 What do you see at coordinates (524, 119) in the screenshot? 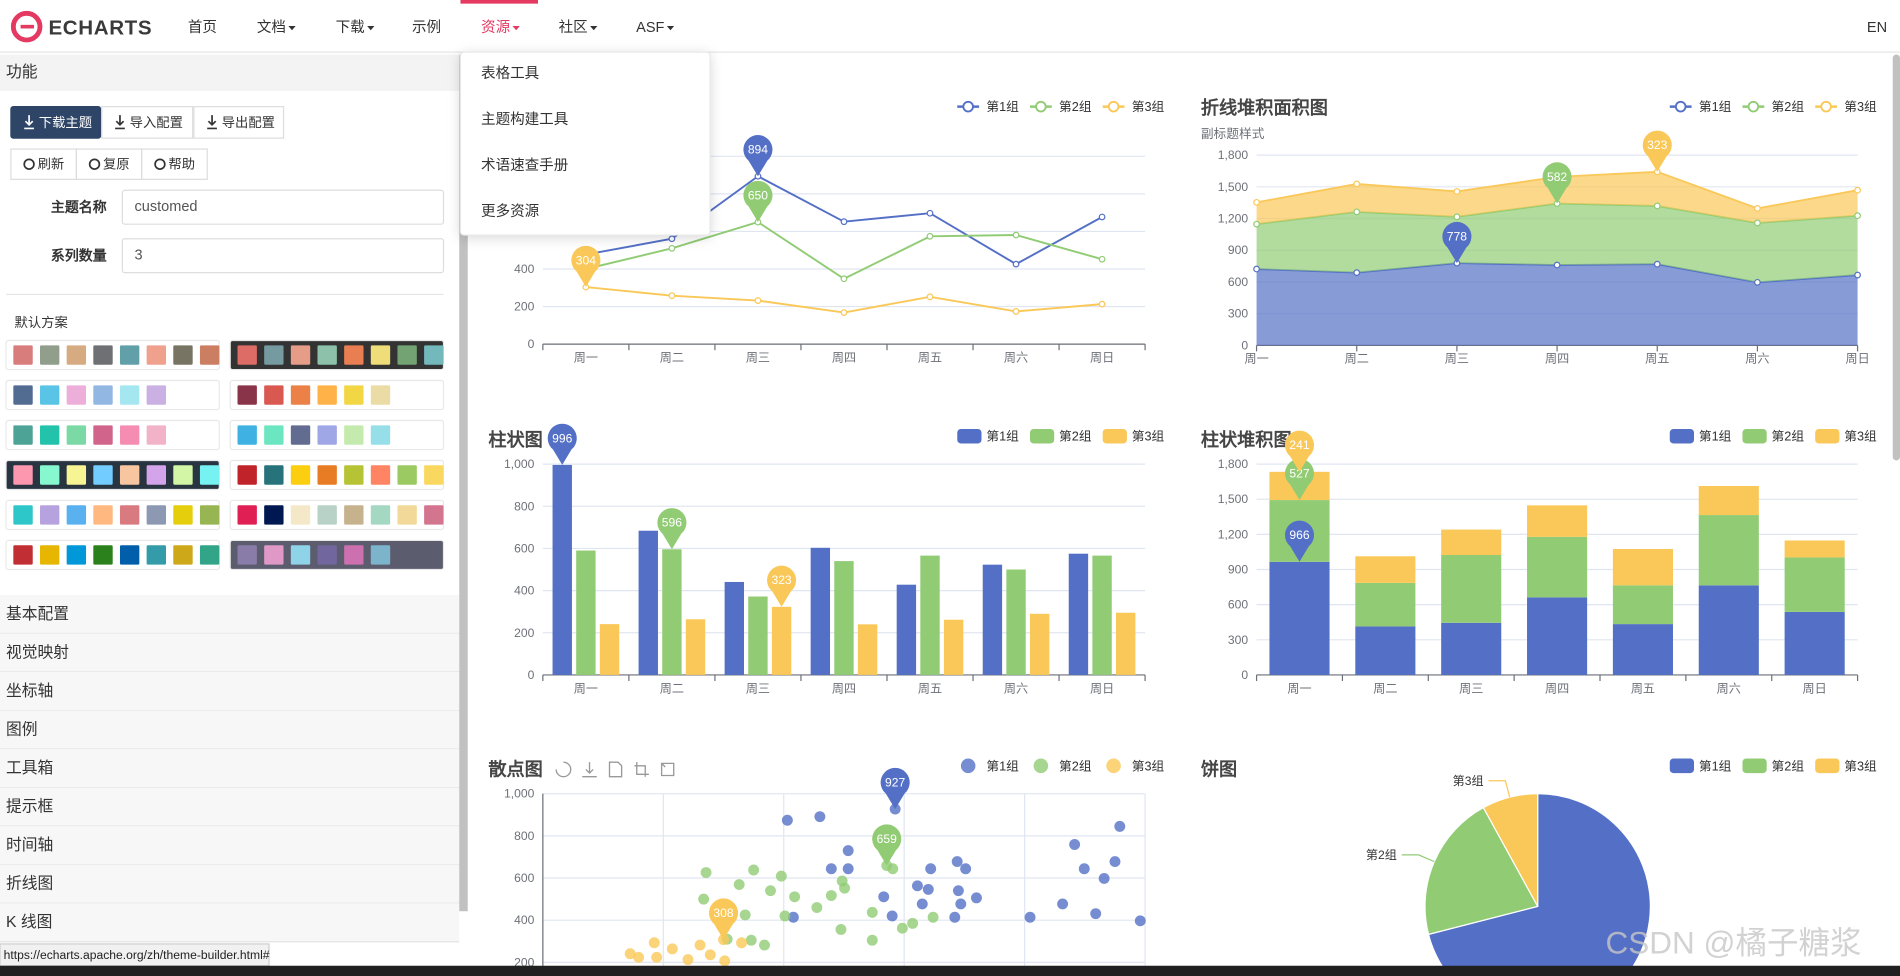
I see `dropdown-item: 主题构建工具` at bounding box center [524, 119].